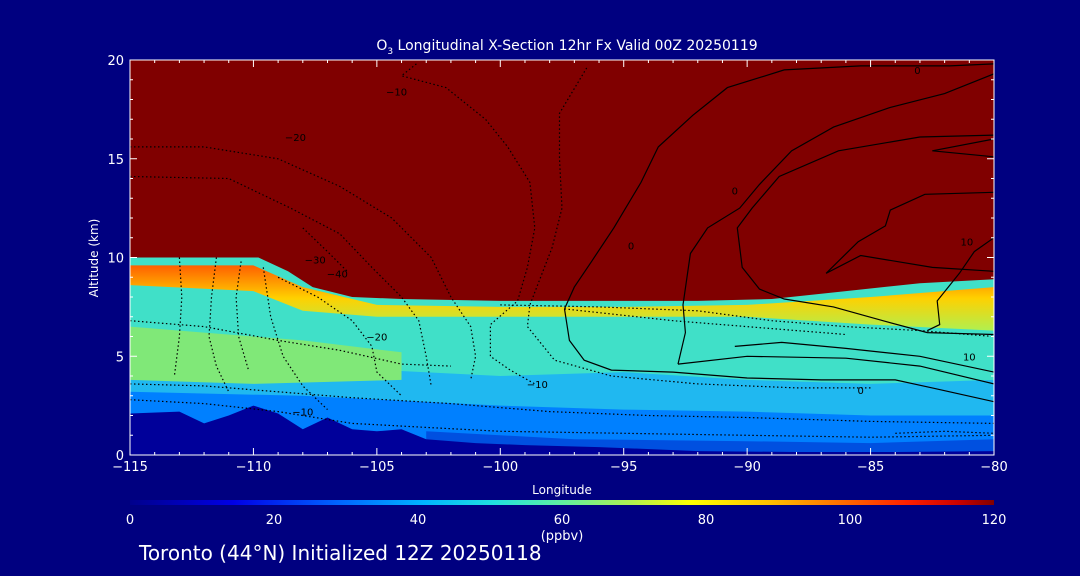  Describe the element at coordinates (850, 520) in the screenshot. I see `colorbar-tick-label: 100` at that location.